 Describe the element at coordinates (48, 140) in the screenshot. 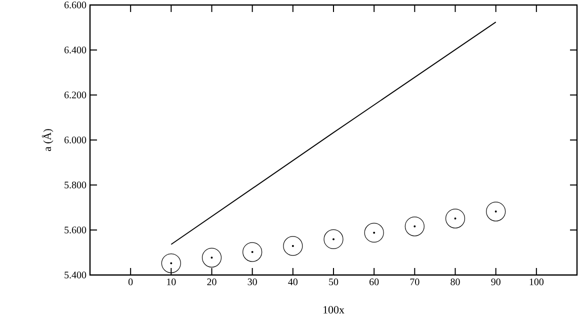

I see `y-axis-title: a (Å)` at that location.